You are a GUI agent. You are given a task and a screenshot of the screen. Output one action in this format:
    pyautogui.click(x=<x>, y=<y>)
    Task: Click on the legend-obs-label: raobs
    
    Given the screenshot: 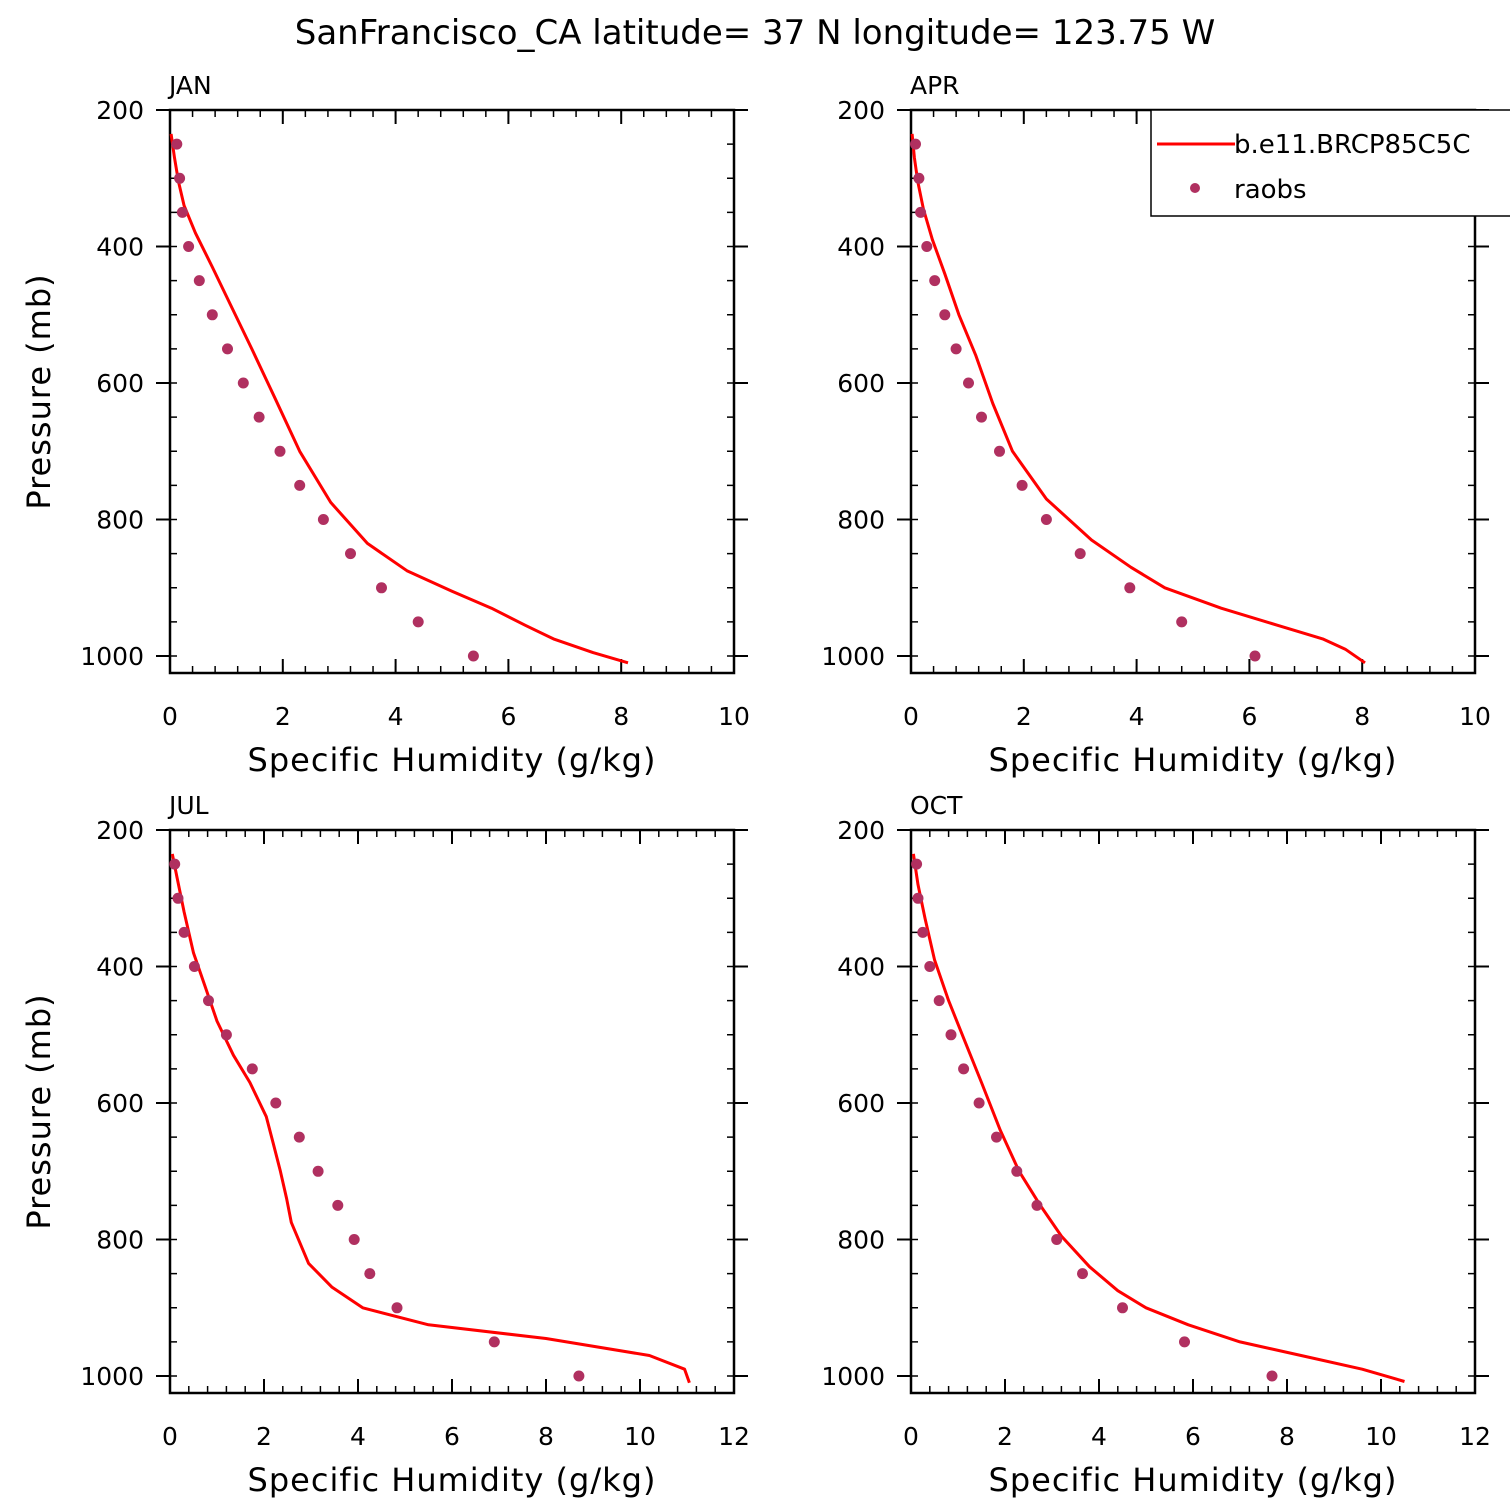 What is the action you would take?
    pyautogui.click(x=1270, y=190)
    